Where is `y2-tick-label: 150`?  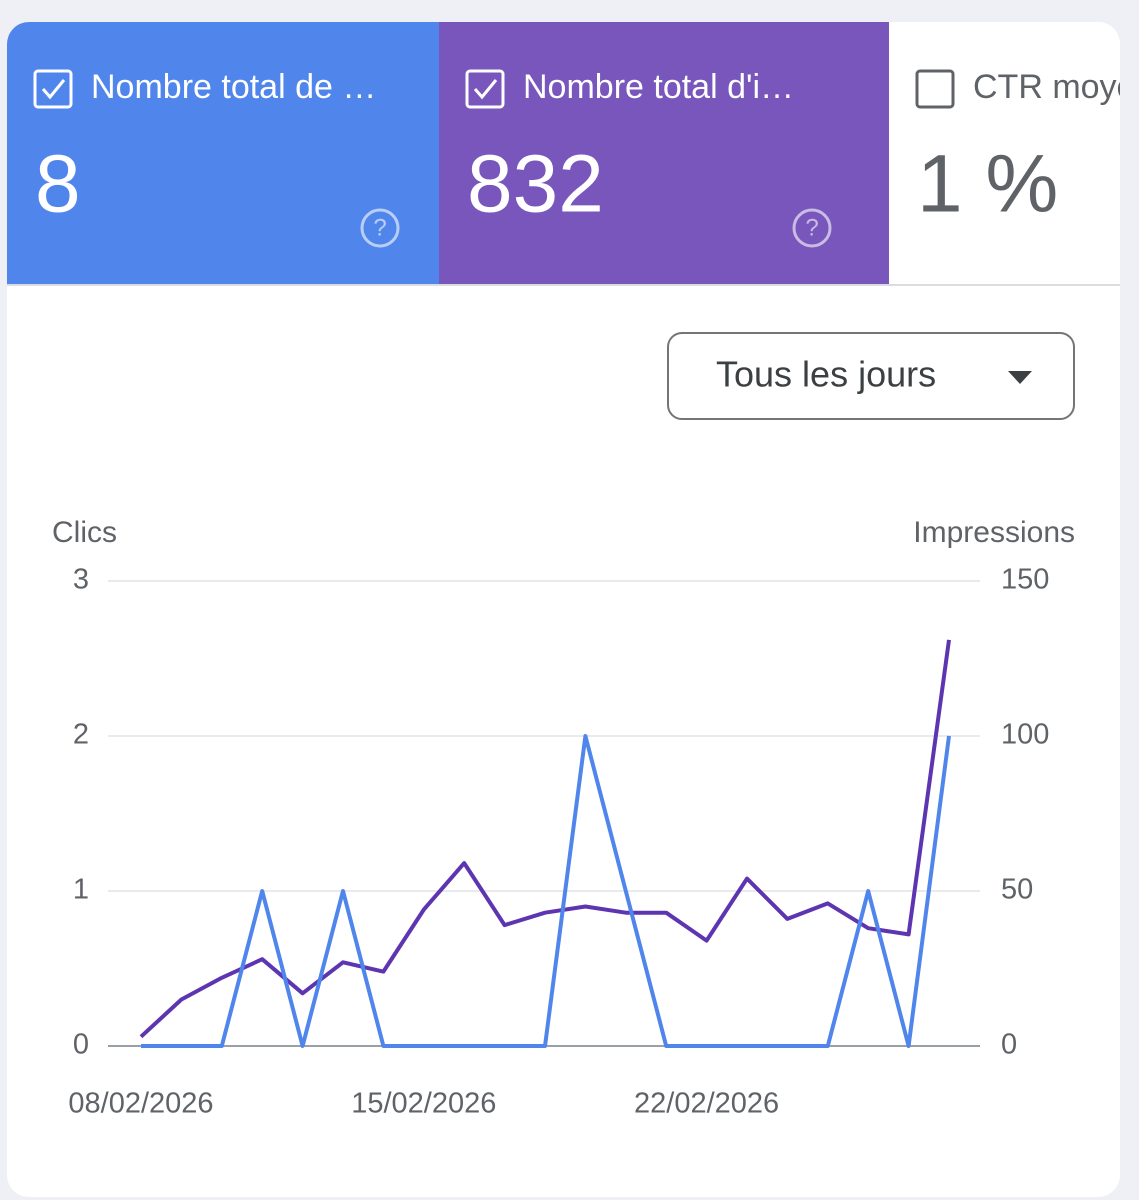 y2-tick-label: 150 is located at coordinates (1025, 580).